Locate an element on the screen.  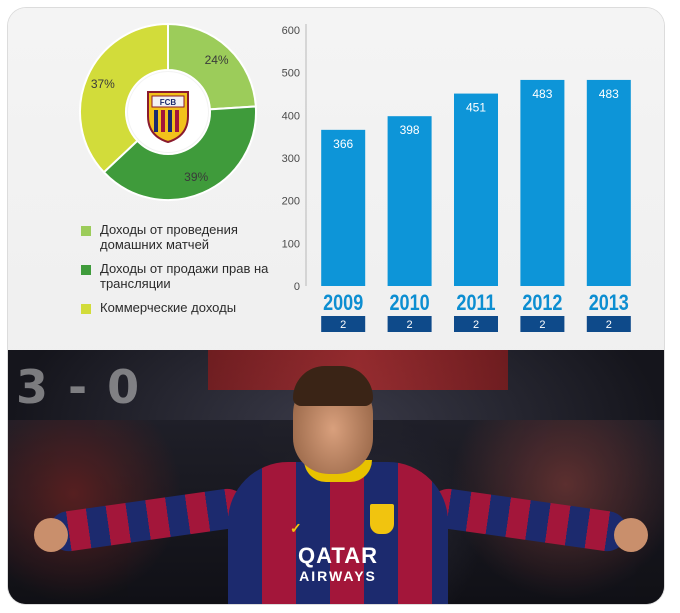
legend-item: Коммерческие доходы is located at coordinates (181, 307).